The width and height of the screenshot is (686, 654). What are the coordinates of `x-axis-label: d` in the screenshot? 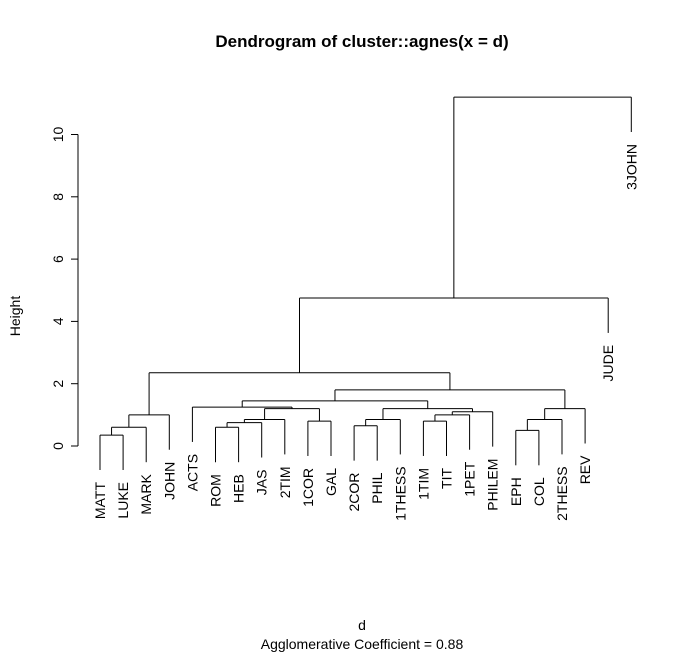 It's located at (362, 625).